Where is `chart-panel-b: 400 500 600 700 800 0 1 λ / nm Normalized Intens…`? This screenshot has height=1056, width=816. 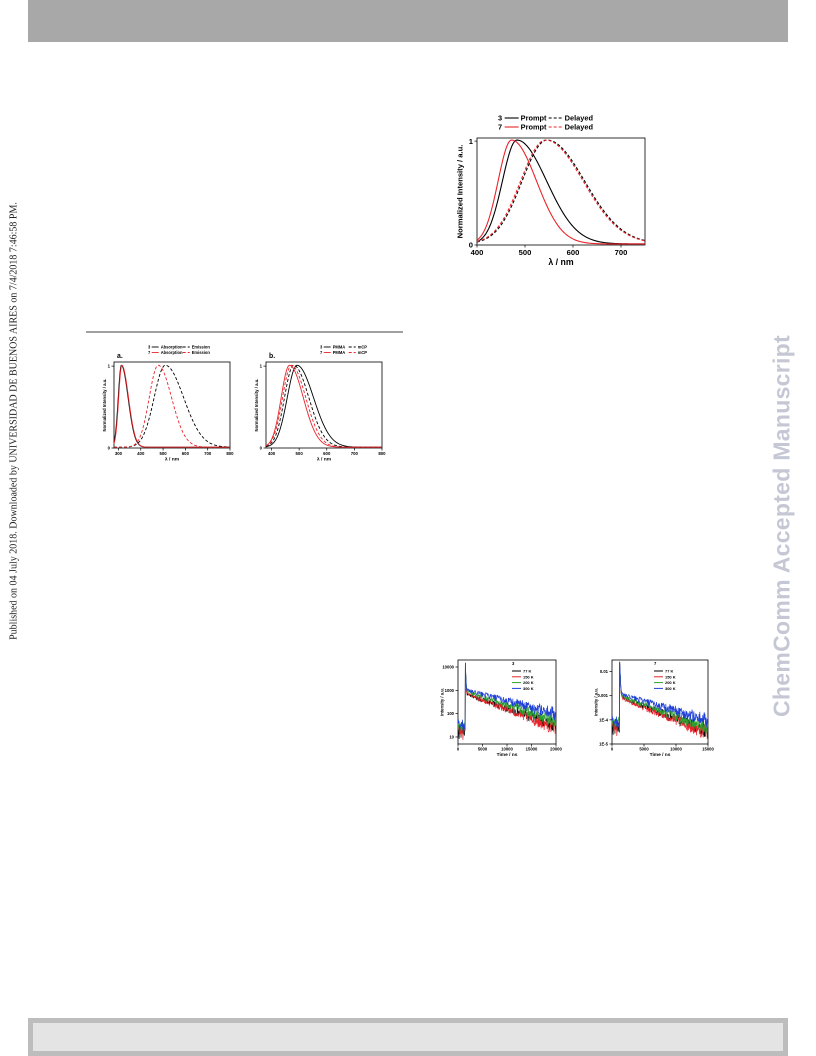 chart-panel-b: 400 500 600 700 800 0 1 λ / nm Normalized Intens… is located at coordinates (320, 404).